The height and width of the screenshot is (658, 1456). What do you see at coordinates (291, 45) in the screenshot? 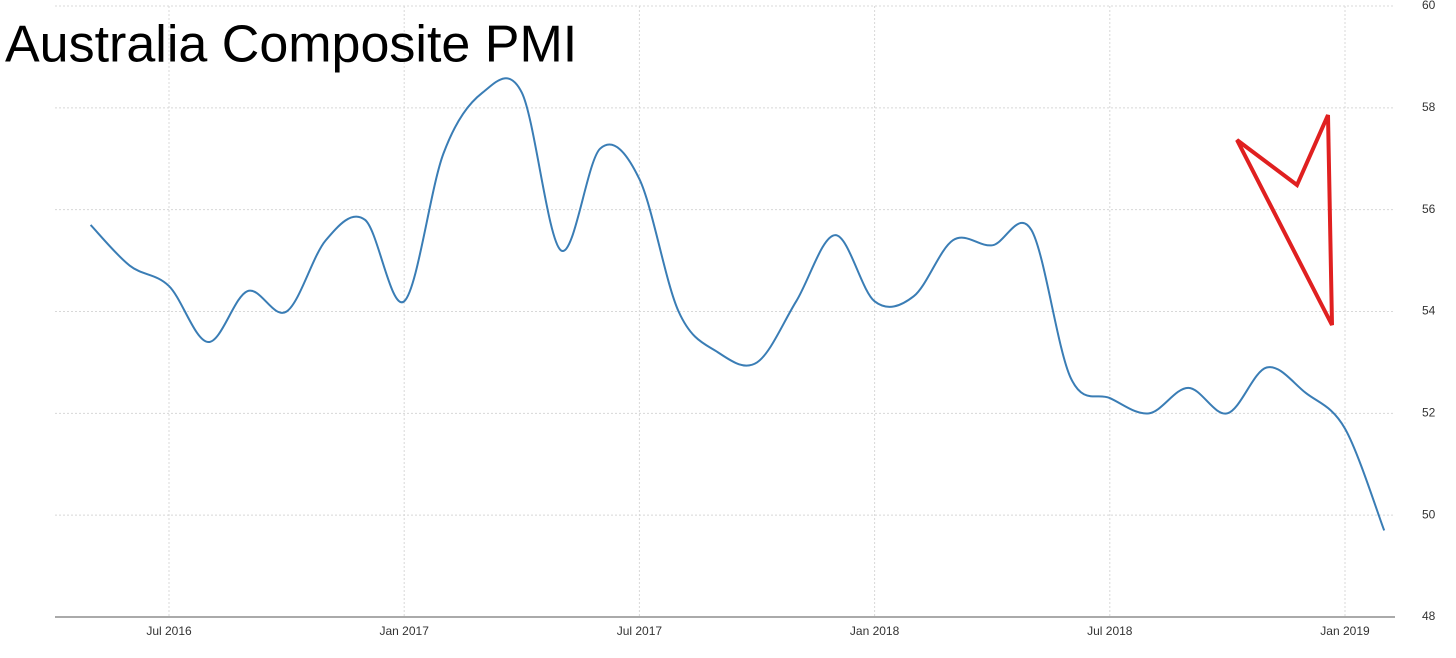
I see `chart-title: Australia Composite PMI` at bounding box center [291, 45].